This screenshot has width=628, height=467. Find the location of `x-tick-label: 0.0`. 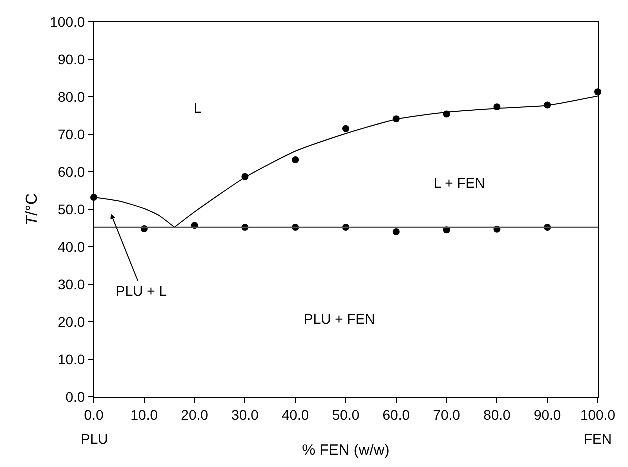

x-tick-label: 0.0 is located at coordinates (94, 414).